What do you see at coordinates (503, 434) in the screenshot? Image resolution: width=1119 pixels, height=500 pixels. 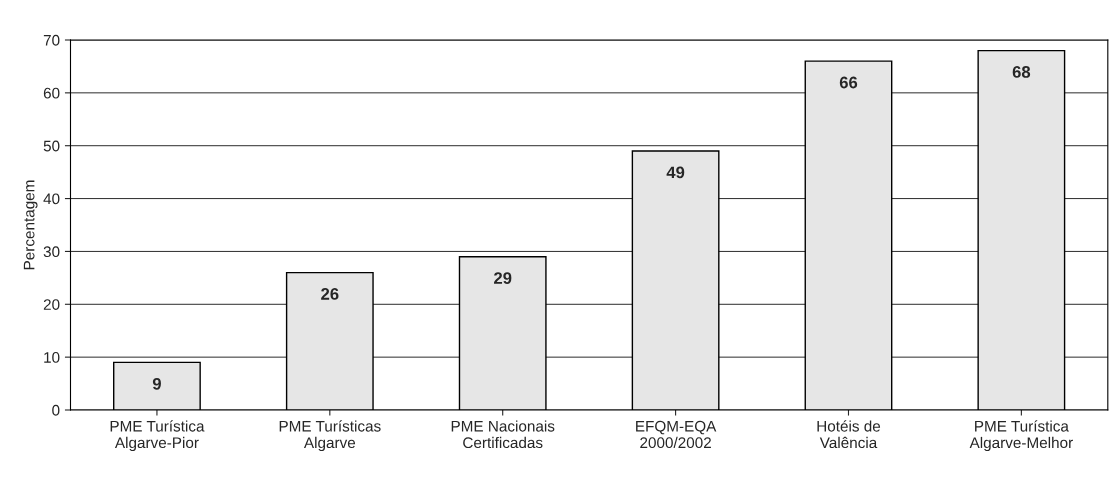 I see `x-tick-label: PME Nacionais Certificadas` at bounding box center [503, 434].